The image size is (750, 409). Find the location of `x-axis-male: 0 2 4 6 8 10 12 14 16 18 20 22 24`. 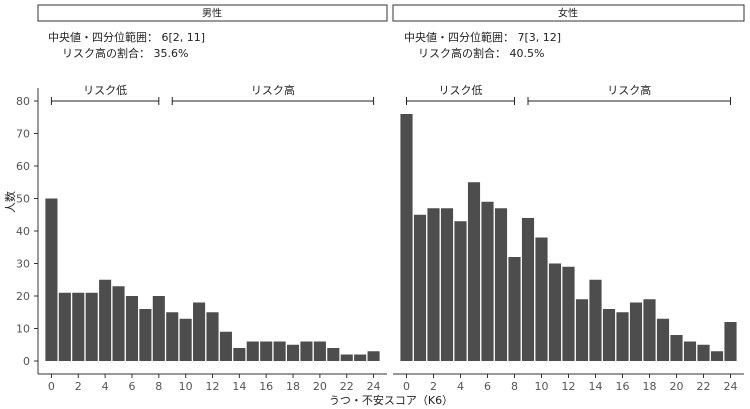

x-axis-male: 0 2 4 6 8 10 12 14 16 18 20 22 24 is located at coordinates (212, 383).